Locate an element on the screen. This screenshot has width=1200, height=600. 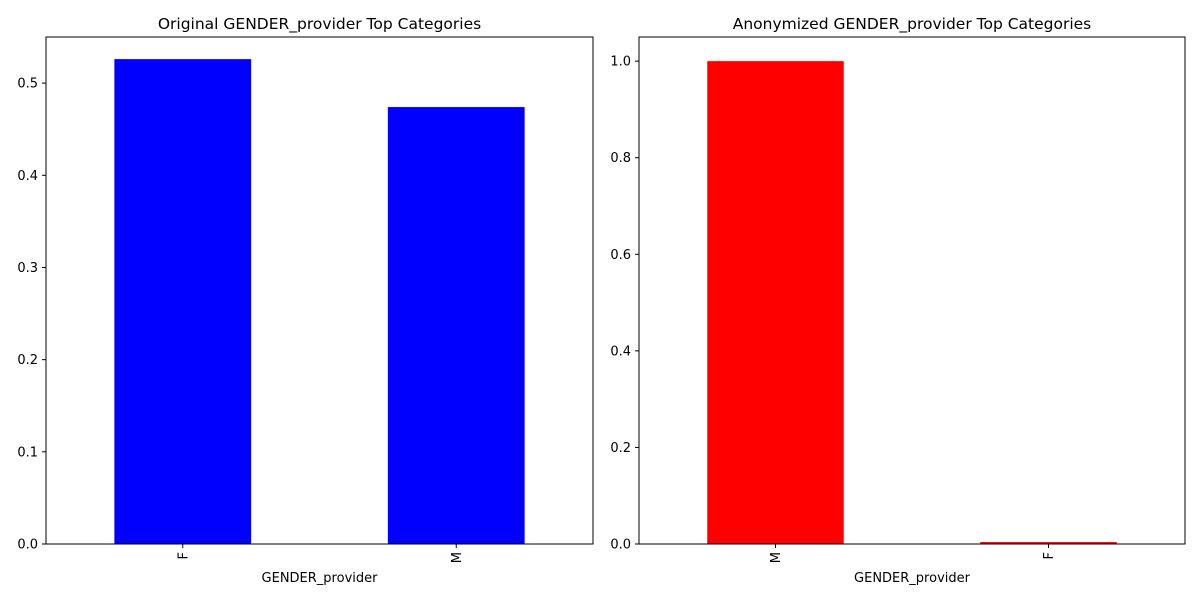
y-tick-label: 0.1 is located at coordinates (27, 452).